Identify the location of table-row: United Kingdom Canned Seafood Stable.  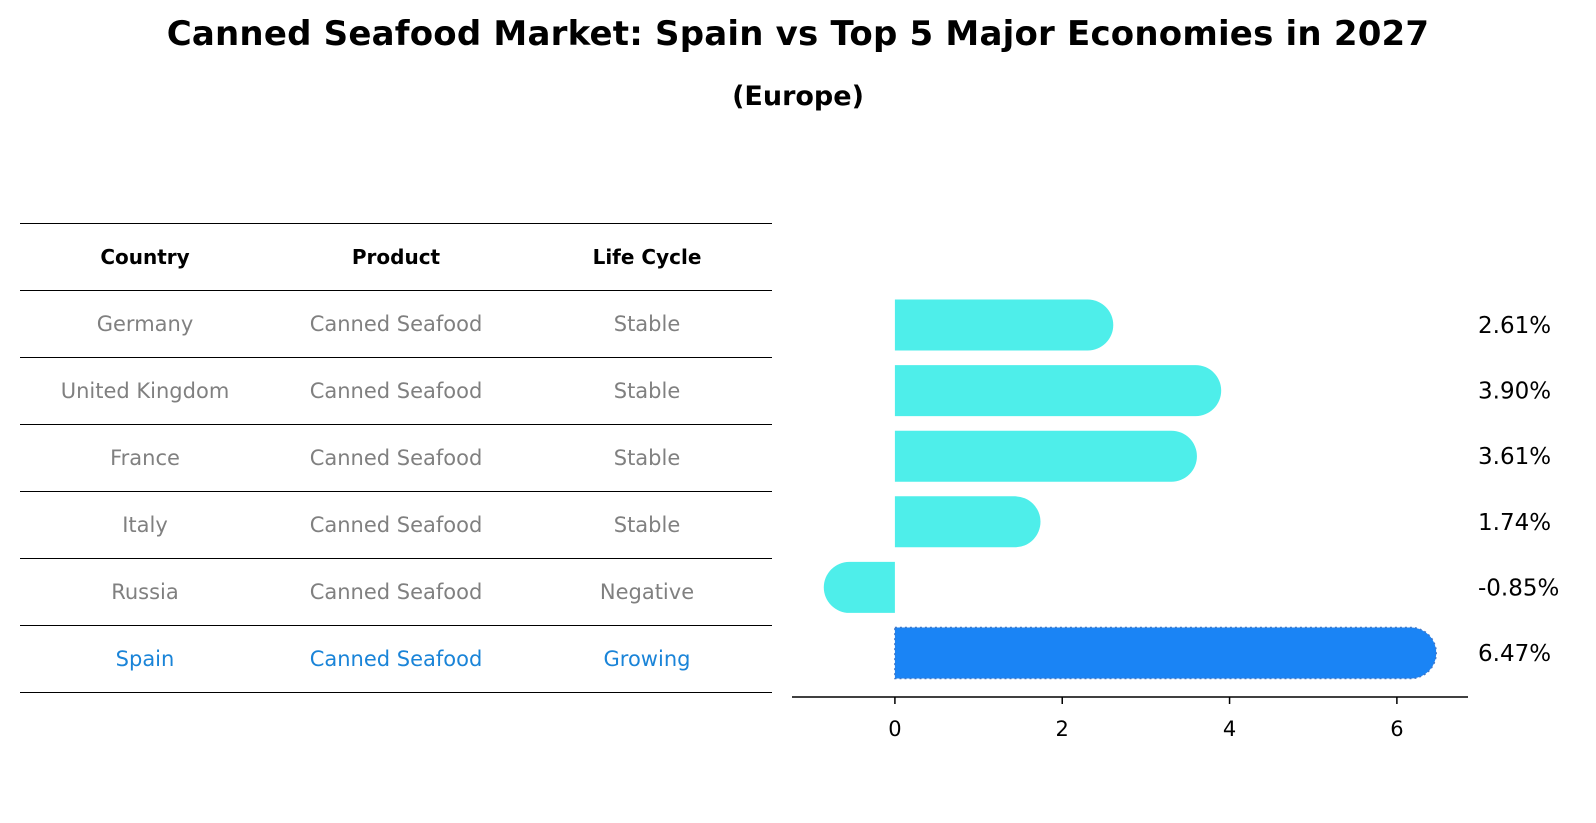
(396, 390).